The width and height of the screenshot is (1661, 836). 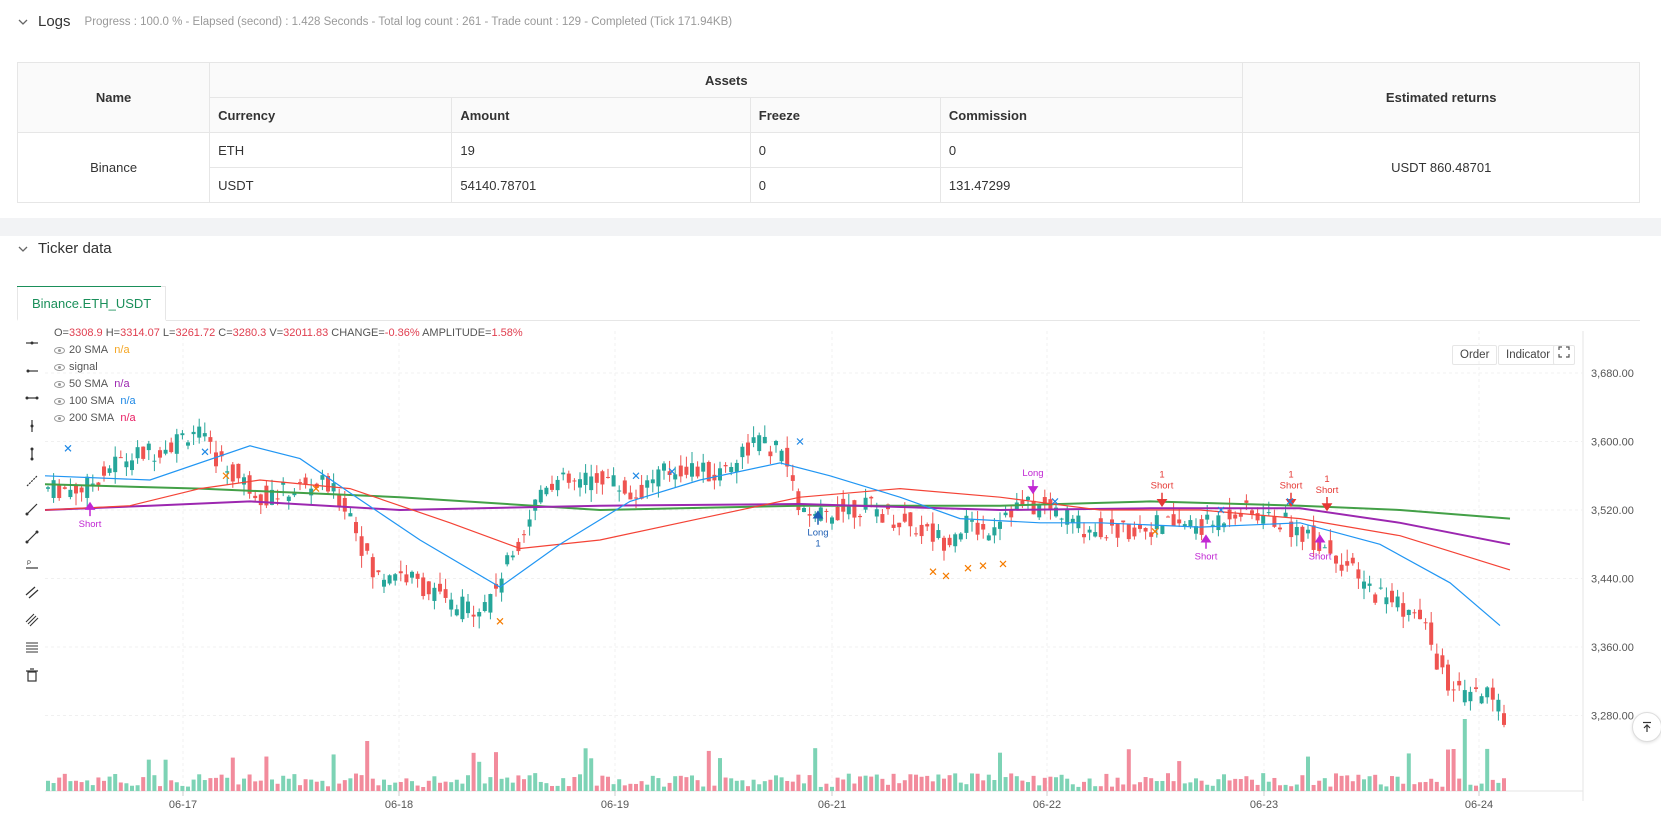 What do you see at coordinates (457, 333) in the screenshot?
I see `amplitude-label: AMPLITUDE=` at bounding box center [457, 333].